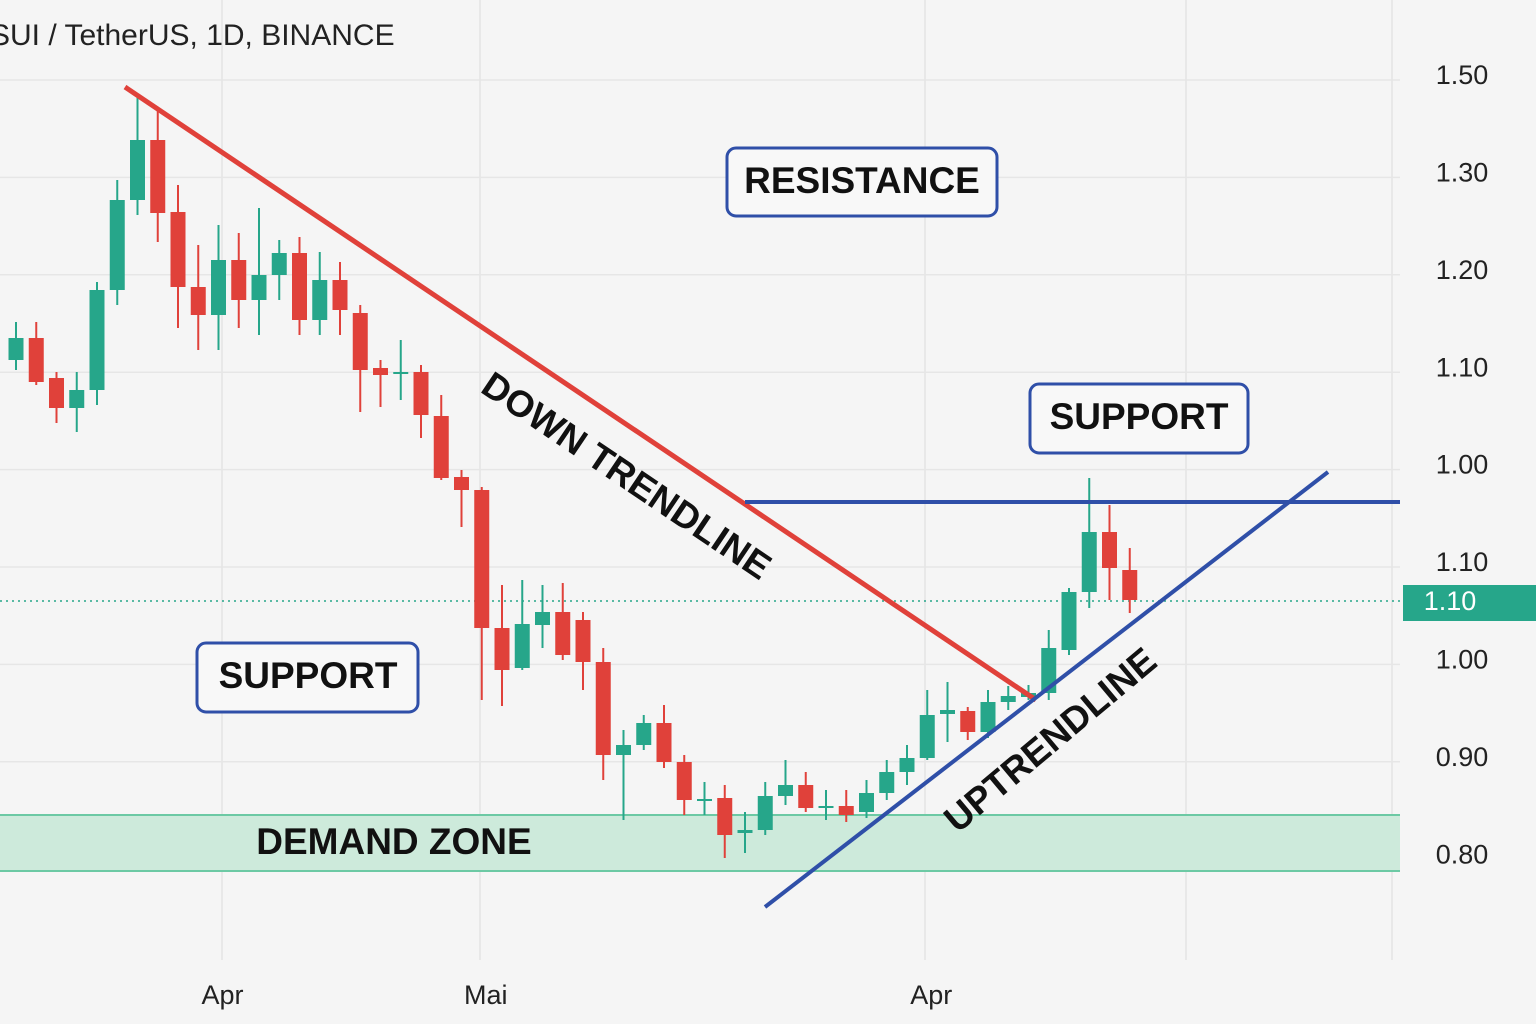 The image size is (1536, 1024). What do you see at coordinates (576, 995) in the screenshot?
I see `x-axis: Apr Mai Apr` at bounding box center [576, 995].